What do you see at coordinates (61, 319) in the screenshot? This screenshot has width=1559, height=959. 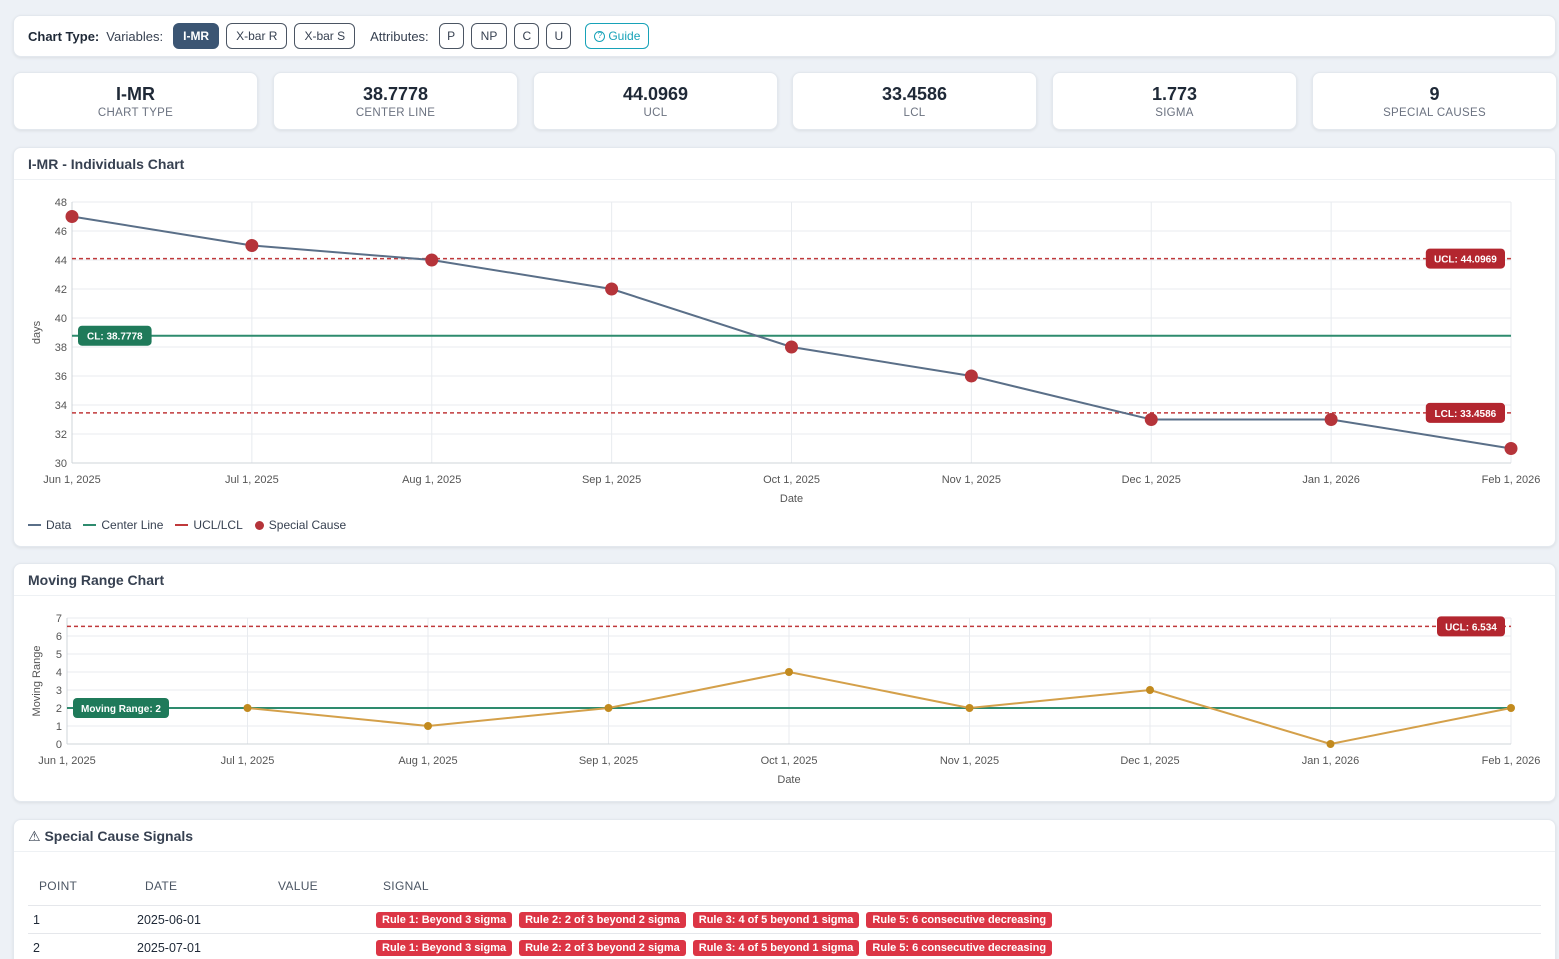 I see `y-tick-label: 40` at bounding box center [61, 319].